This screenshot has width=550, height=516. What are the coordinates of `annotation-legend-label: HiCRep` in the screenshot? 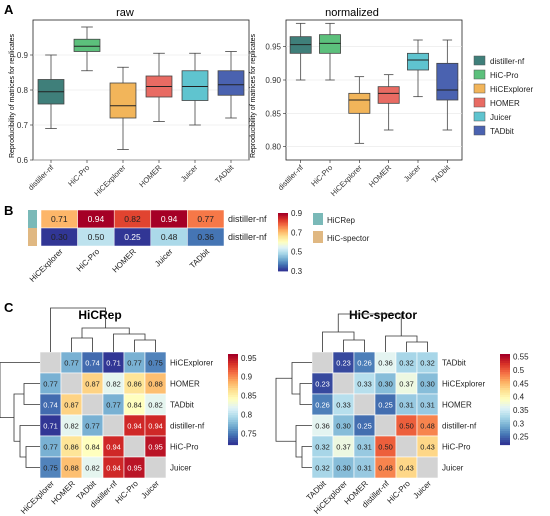 It's located at (341, 220).